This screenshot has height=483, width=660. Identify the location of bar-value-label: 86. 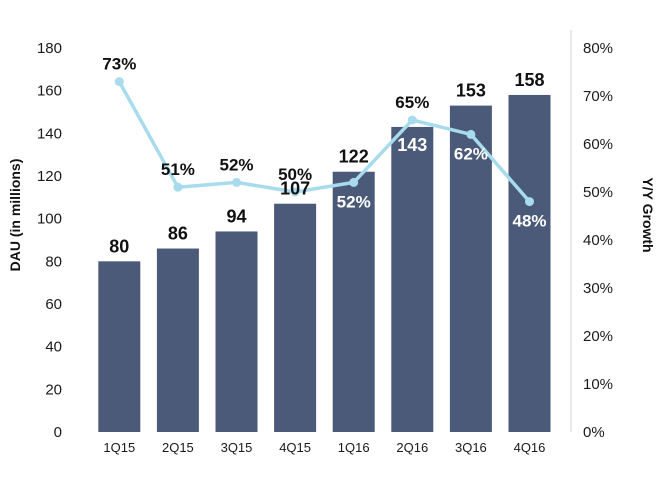
(178, 234).